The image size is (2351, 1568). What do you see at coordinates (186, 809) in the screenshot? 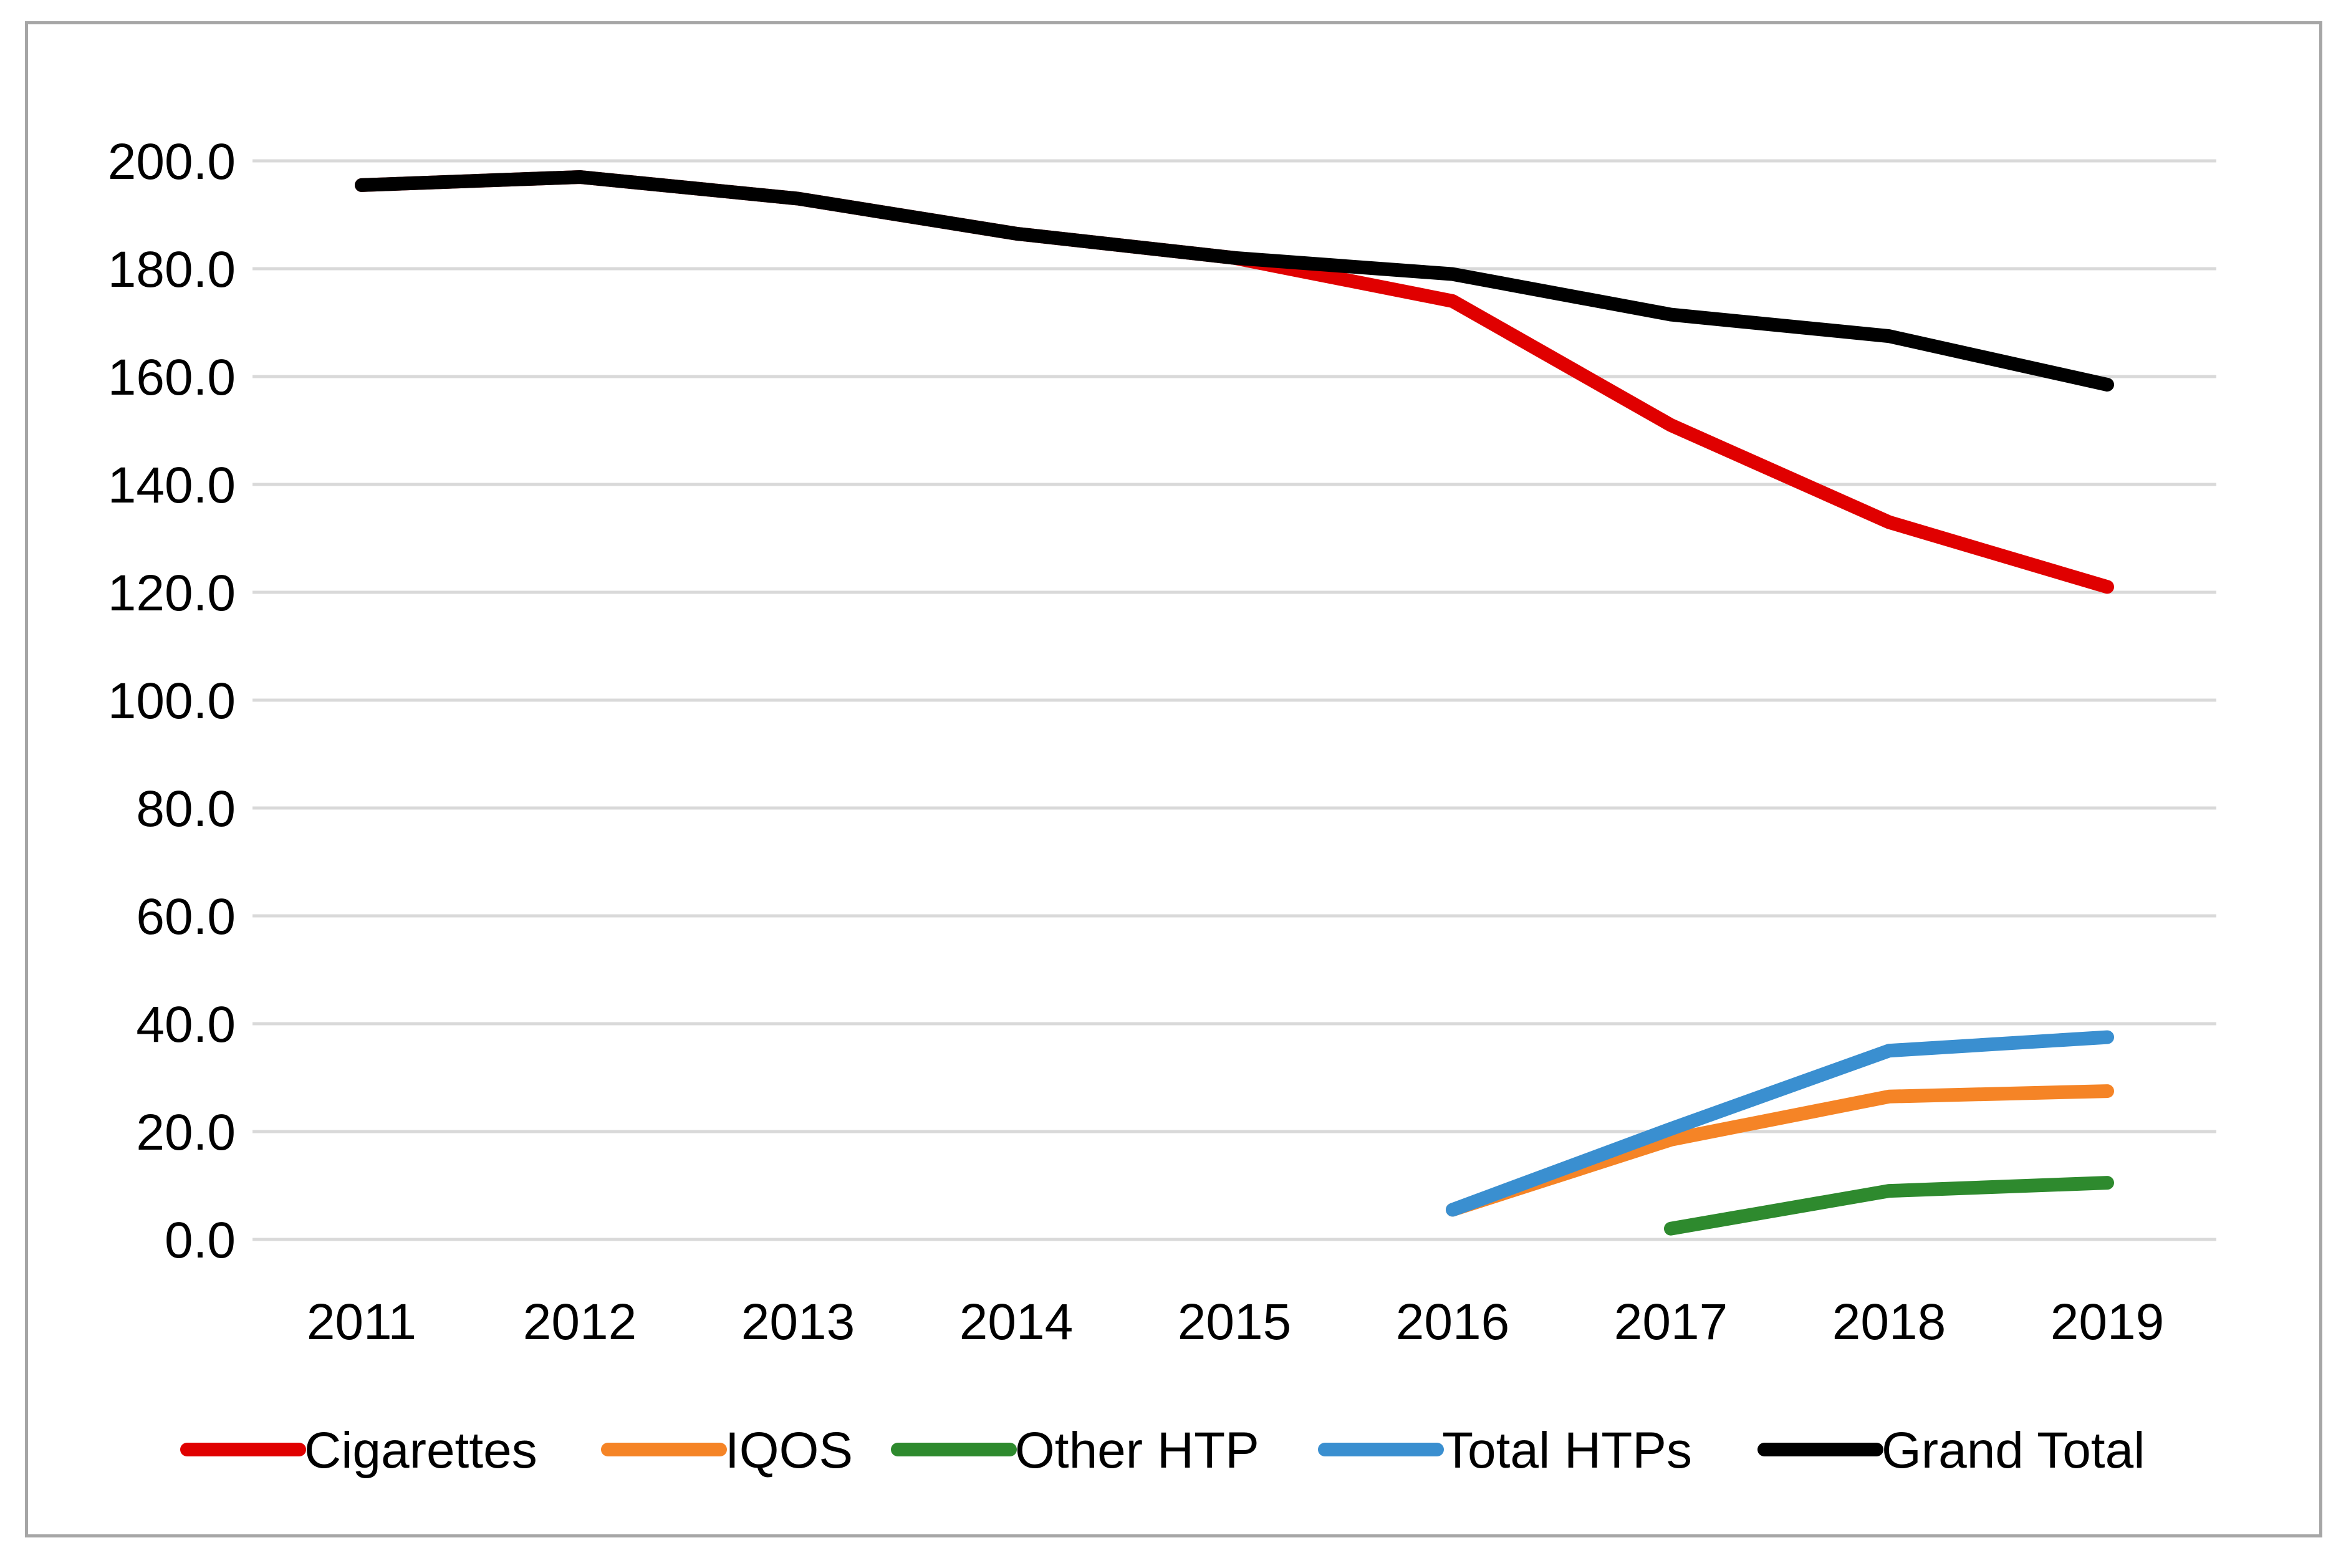
I see `y-tick-label: 80.0` at bounding box center [186, 809].